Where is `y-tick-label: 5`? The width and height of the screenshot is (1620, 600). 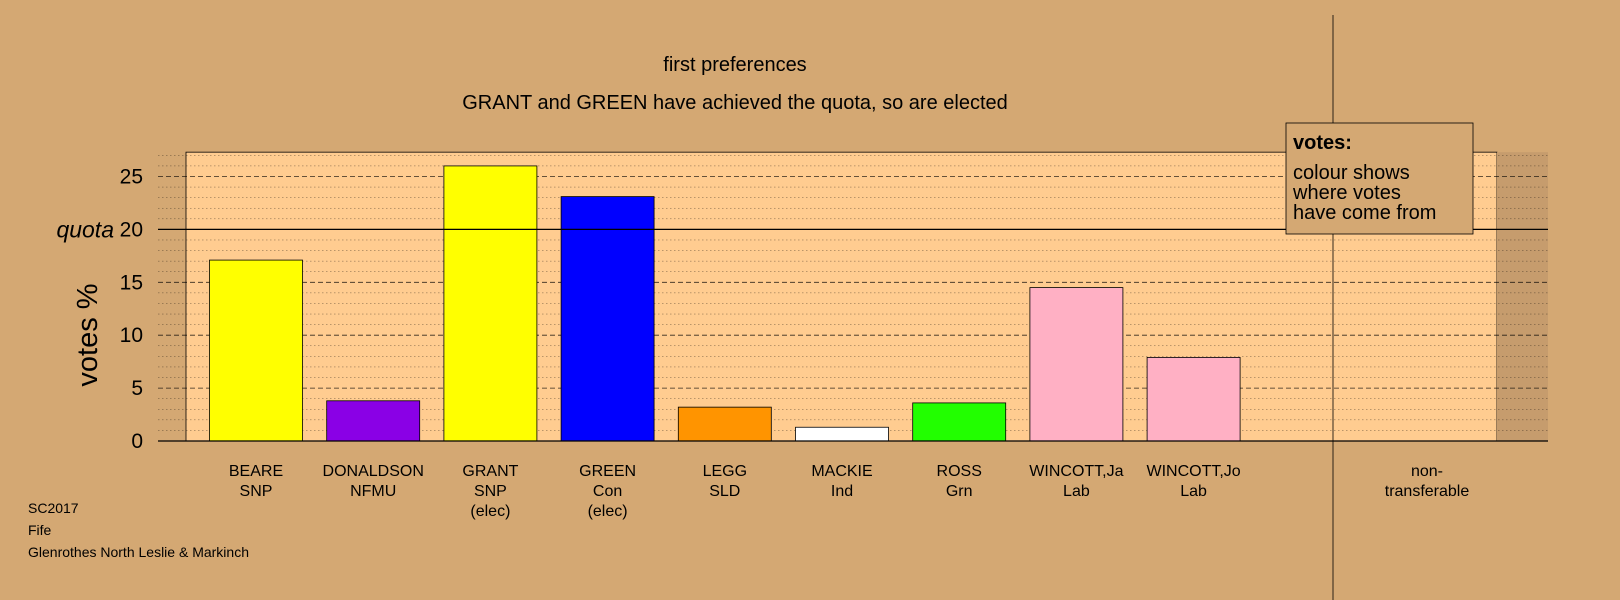 y-tick-label: 5 is located at coordinates (137, 388).